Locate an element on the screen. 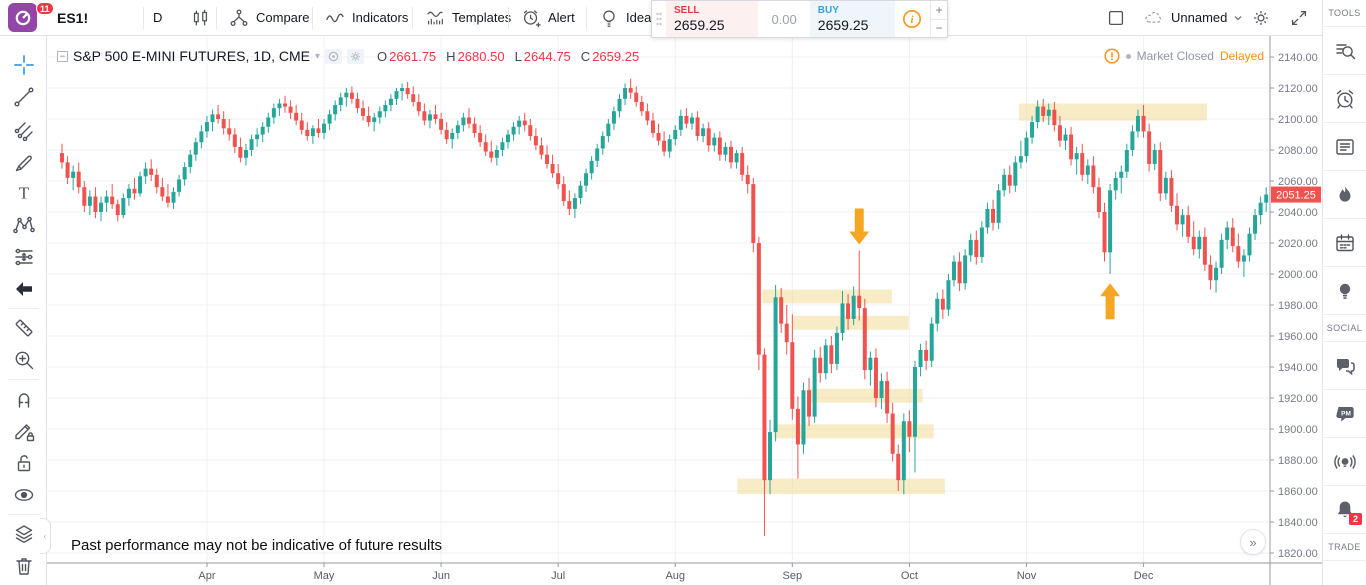  alert-label: Alert is located at coordinates (561, 17).